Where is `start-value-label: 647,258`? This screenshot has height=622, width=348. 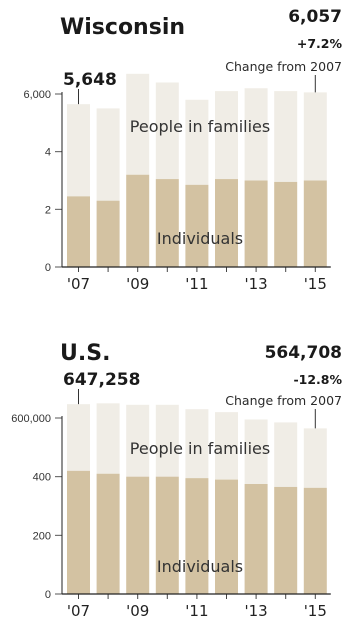
start-value-label: 647,258 is located at coordinates (101, 380).